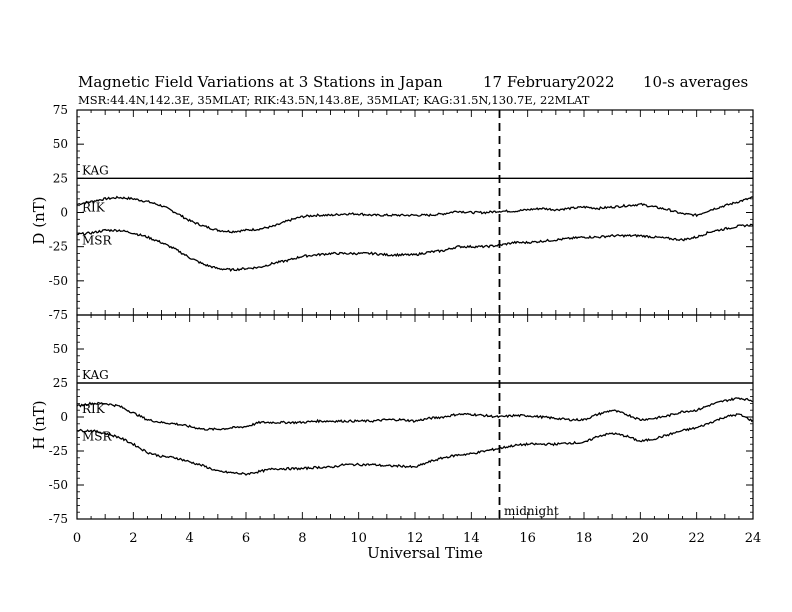 The width and height of the screenshot is (792, 612). I want to click on midnight-label: midnight, so click(531, 511).